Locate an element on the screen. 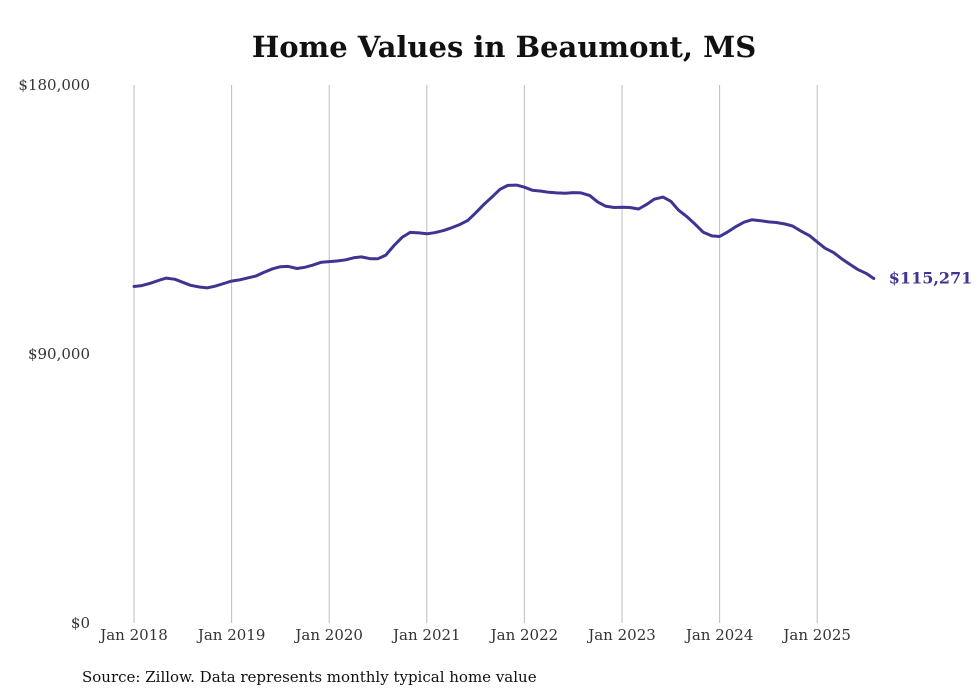  x-tick-label-2024: Jan 2024 is located at coordinates (719, 635).